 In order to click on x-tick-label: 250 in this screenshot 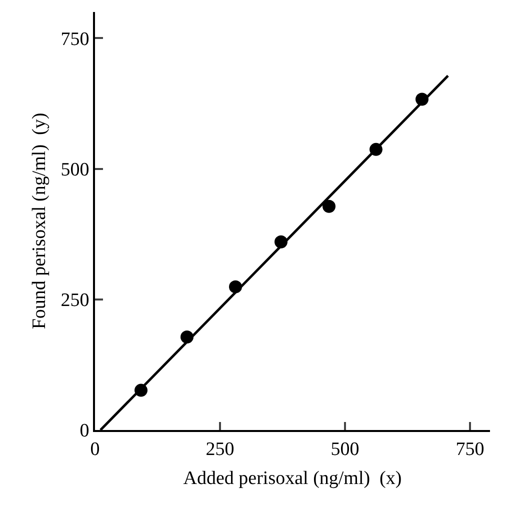, I will do `click(220, 449)`.